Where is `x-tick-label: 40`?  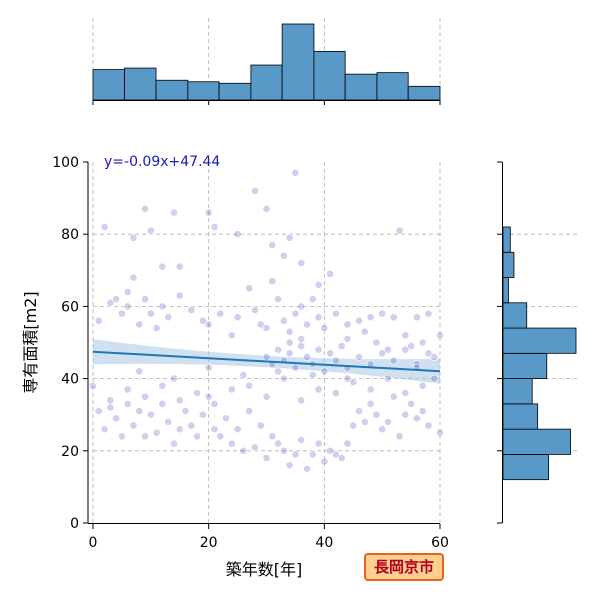 x-tick-label: 40 is located at coordinates (324, 543).